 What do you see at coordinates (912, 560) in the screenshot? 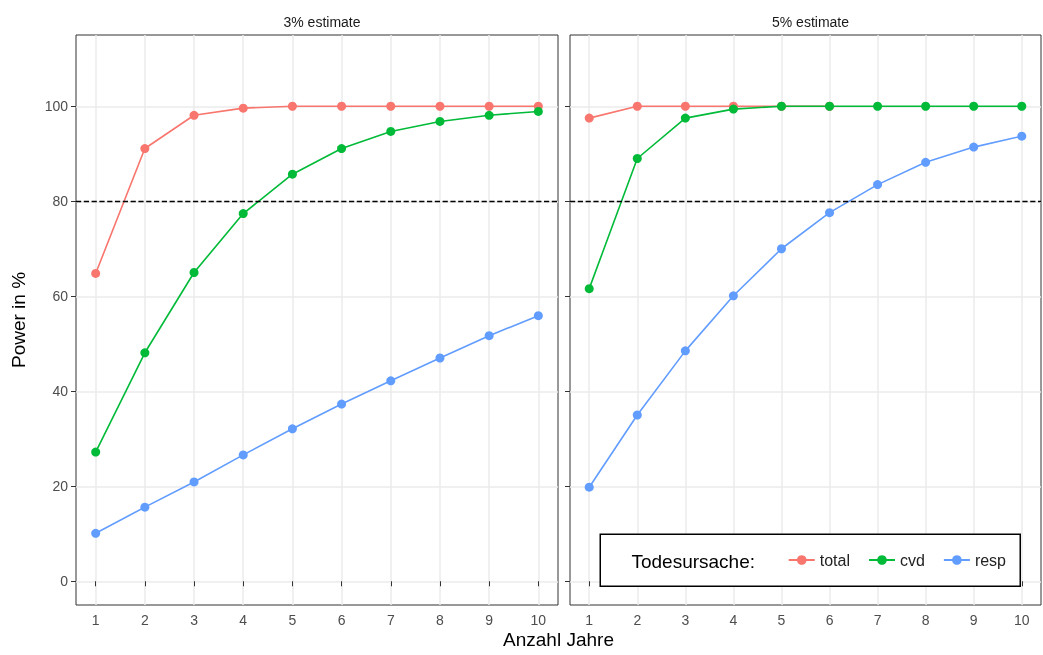
I see `legend-label: cvd` at bounding box center [912, 560].